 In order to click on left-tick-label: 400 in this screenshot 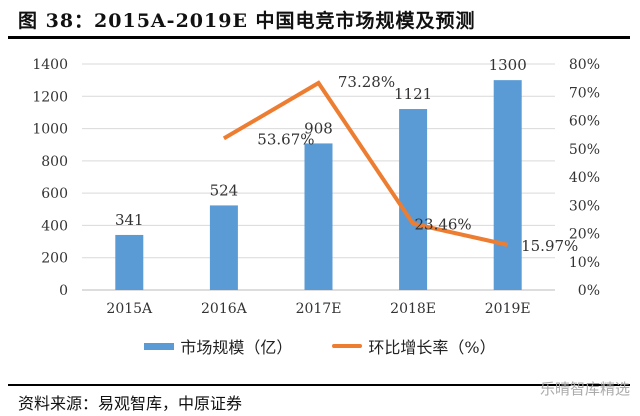, I will do `click(54, 226)`.